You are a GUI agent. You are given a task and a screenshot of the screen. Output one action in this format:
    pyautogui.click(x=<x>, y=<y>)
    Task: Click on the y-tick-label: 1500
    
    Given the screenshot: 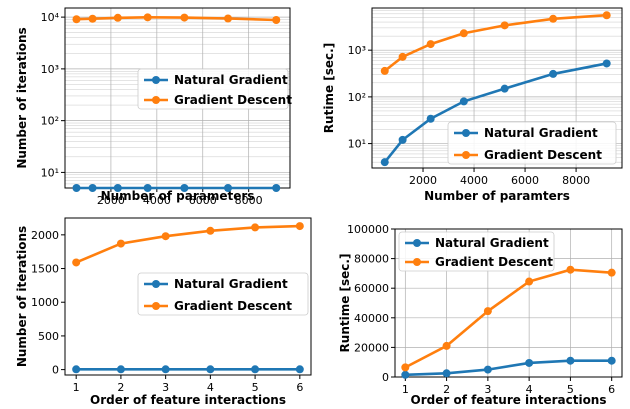 What is the action you would take?
    pyautogui.click(x=45, y=269)
    